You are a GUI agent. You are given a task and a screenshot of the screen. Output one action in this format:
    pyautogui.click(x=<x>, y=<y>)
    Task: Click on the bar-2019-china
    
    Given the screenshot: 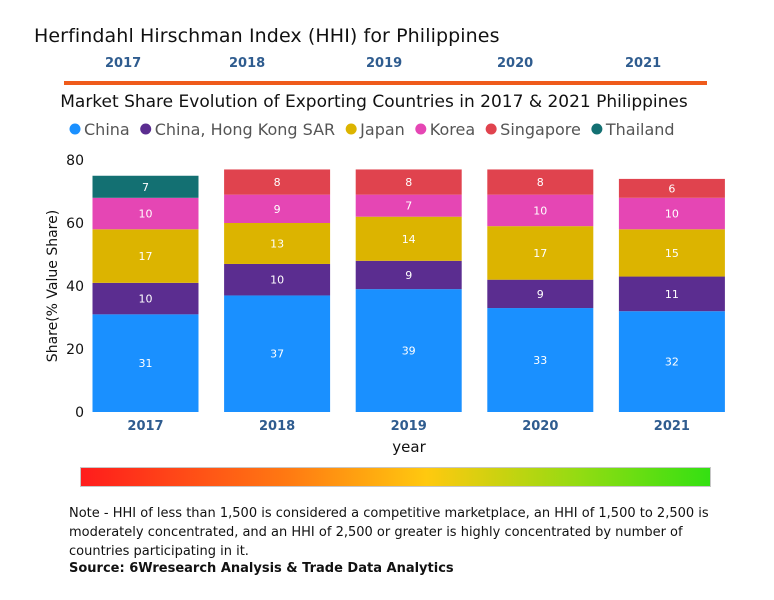 What is the action you would take?
    pyautogui.click(x=408, y=350)
    